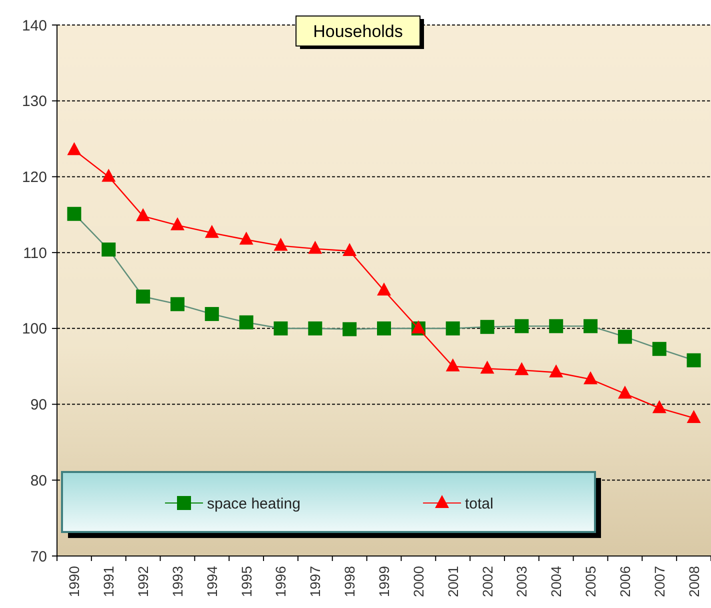 This screenshot has height=608, width=711. I want to click on chart-title: Households, so click(358, 31).